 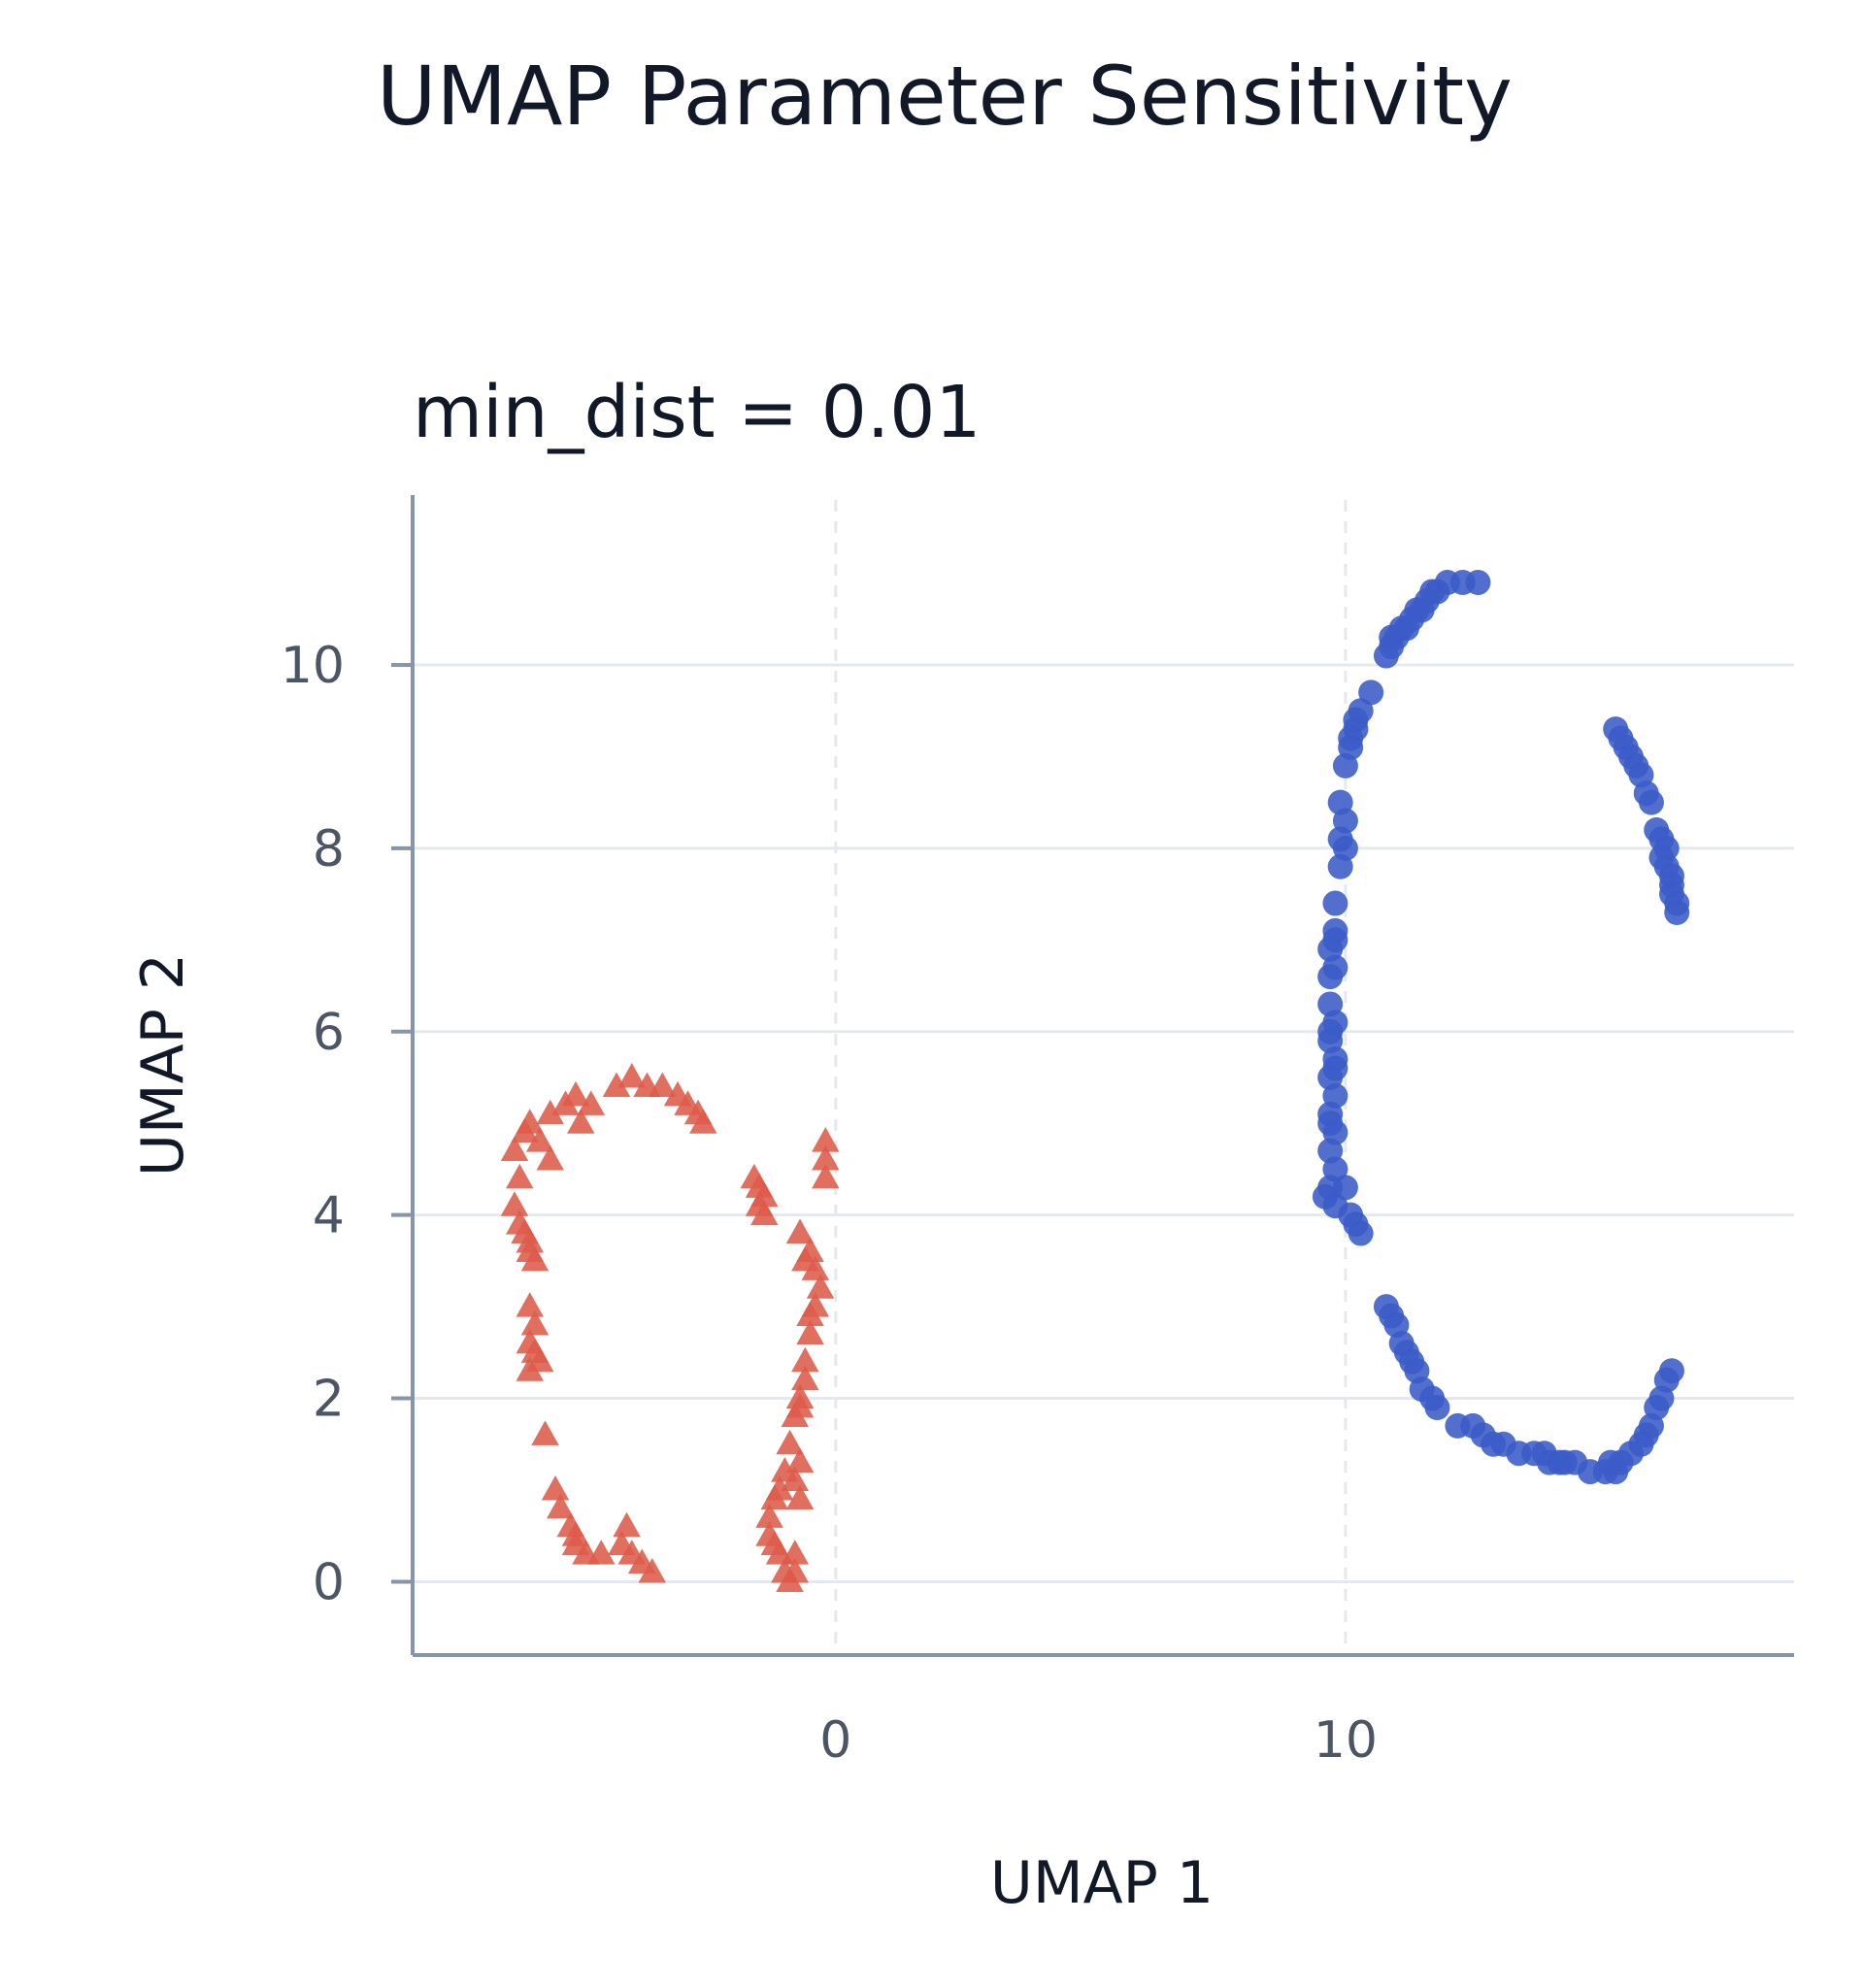 I want to click on y-tick-label: 8, so click(x=329, y=849).